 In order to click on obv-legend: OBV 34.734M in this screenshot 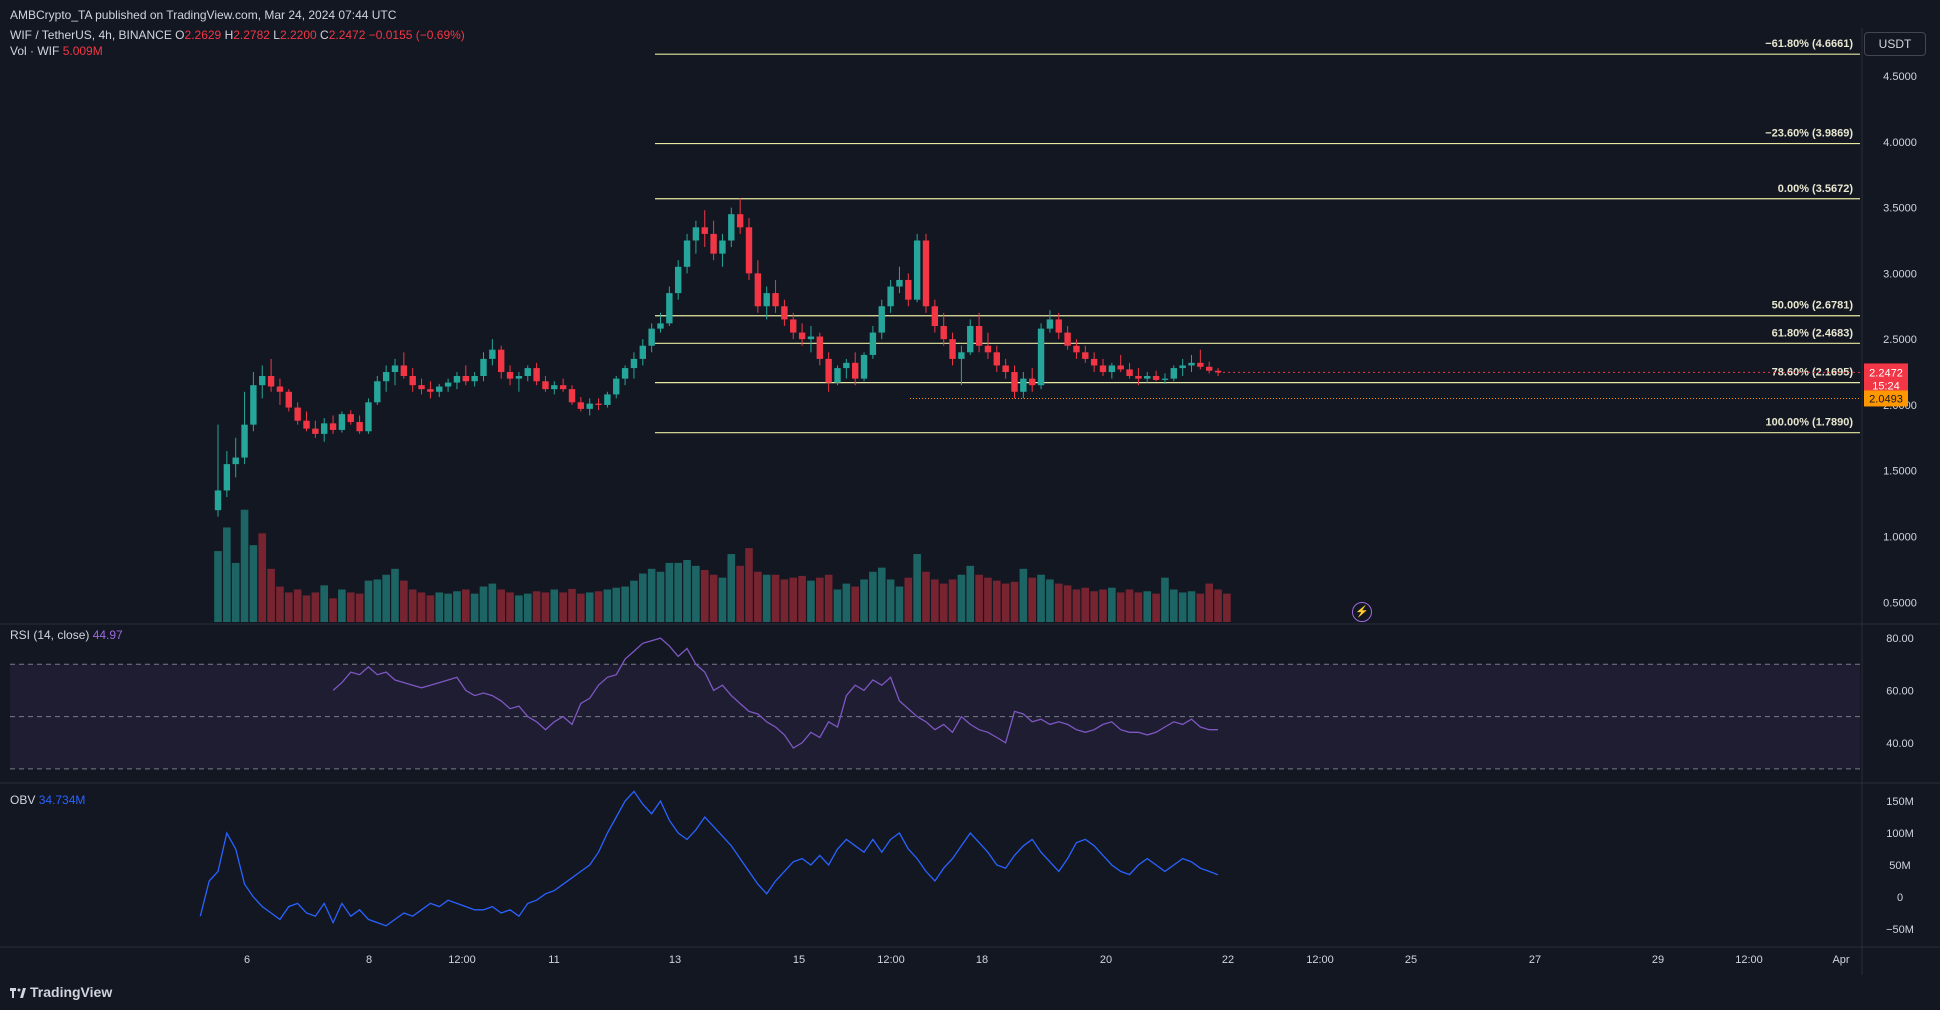, I will do `click(47, 800)`.